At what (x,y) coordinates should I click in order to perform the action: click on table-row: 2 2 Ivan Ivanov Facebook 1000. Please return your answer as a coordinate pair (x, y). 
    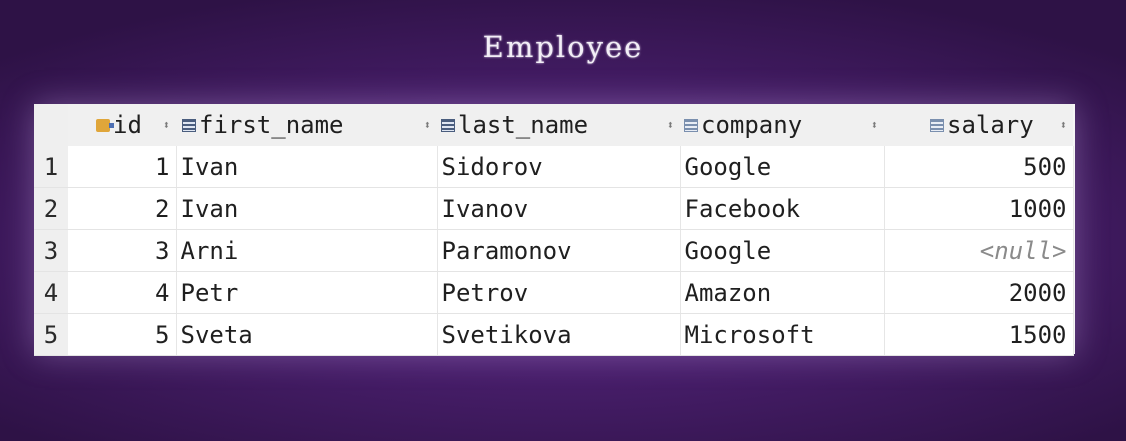
    Looking at the image, I should click on (554, 208).